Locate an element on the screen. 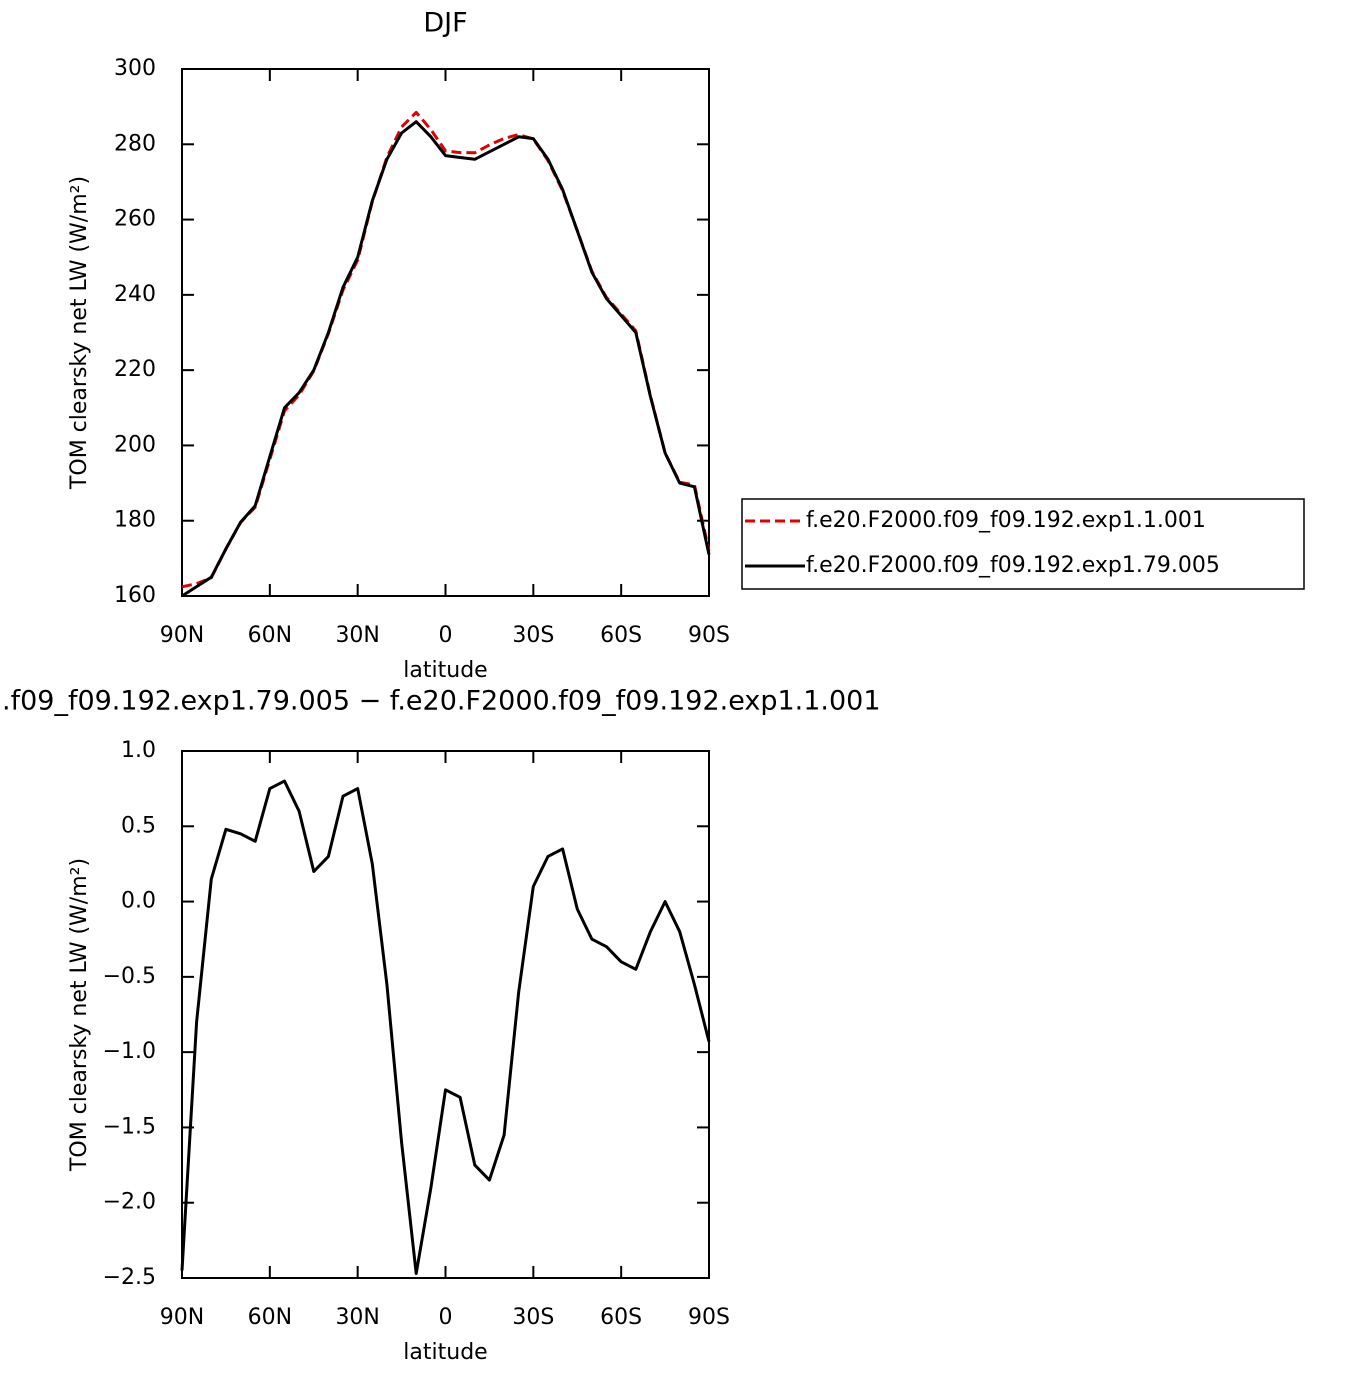 The height and width of the screenshot is (1374, 1372). y-tick-label: −0.5 is located at coordinates (129, 976).